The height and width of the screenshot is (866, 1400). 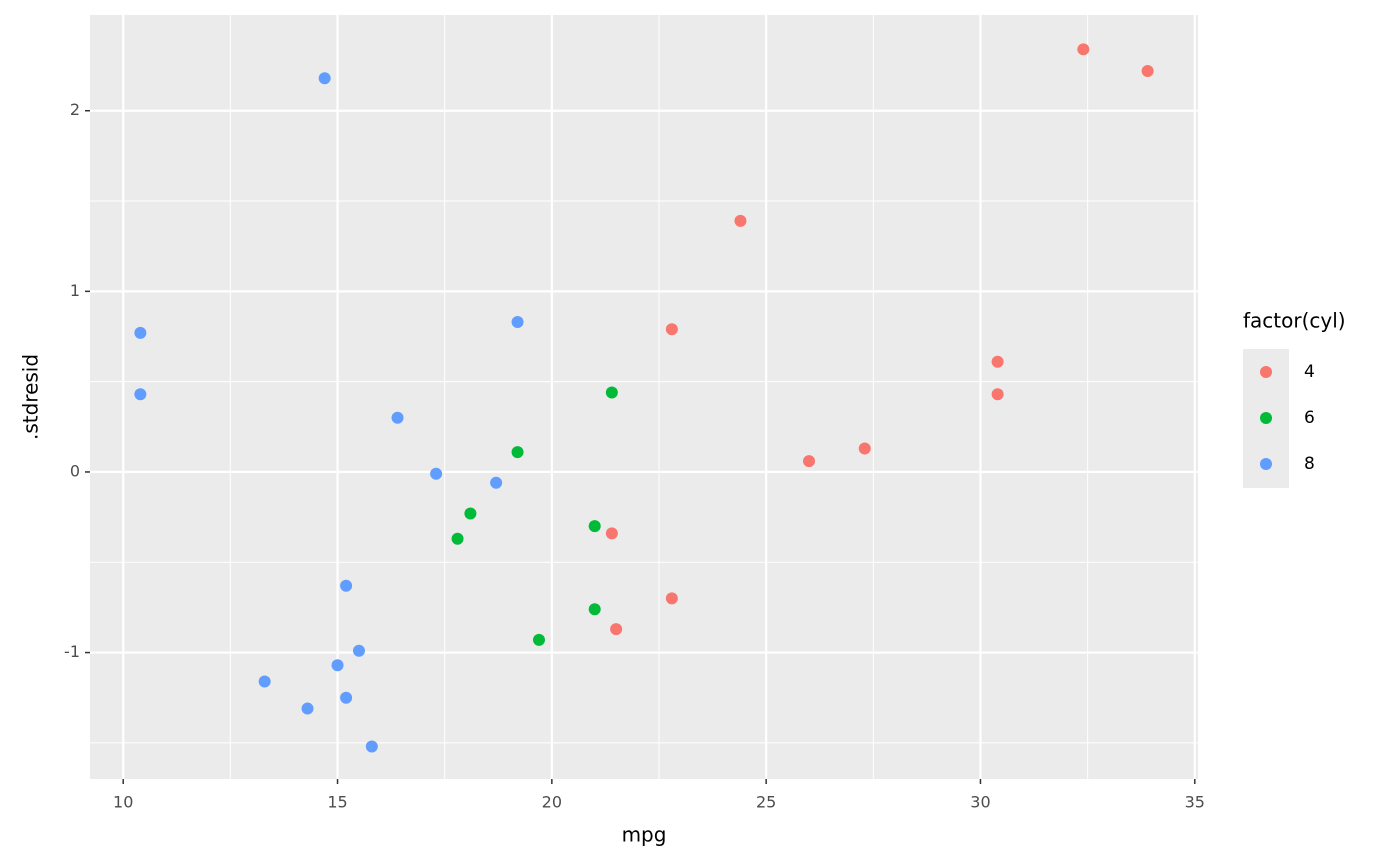 What do you see at coordinates (123, 802) in the screenshot?
I see `x-tick-label: 10` at bounding box center [123, 802].